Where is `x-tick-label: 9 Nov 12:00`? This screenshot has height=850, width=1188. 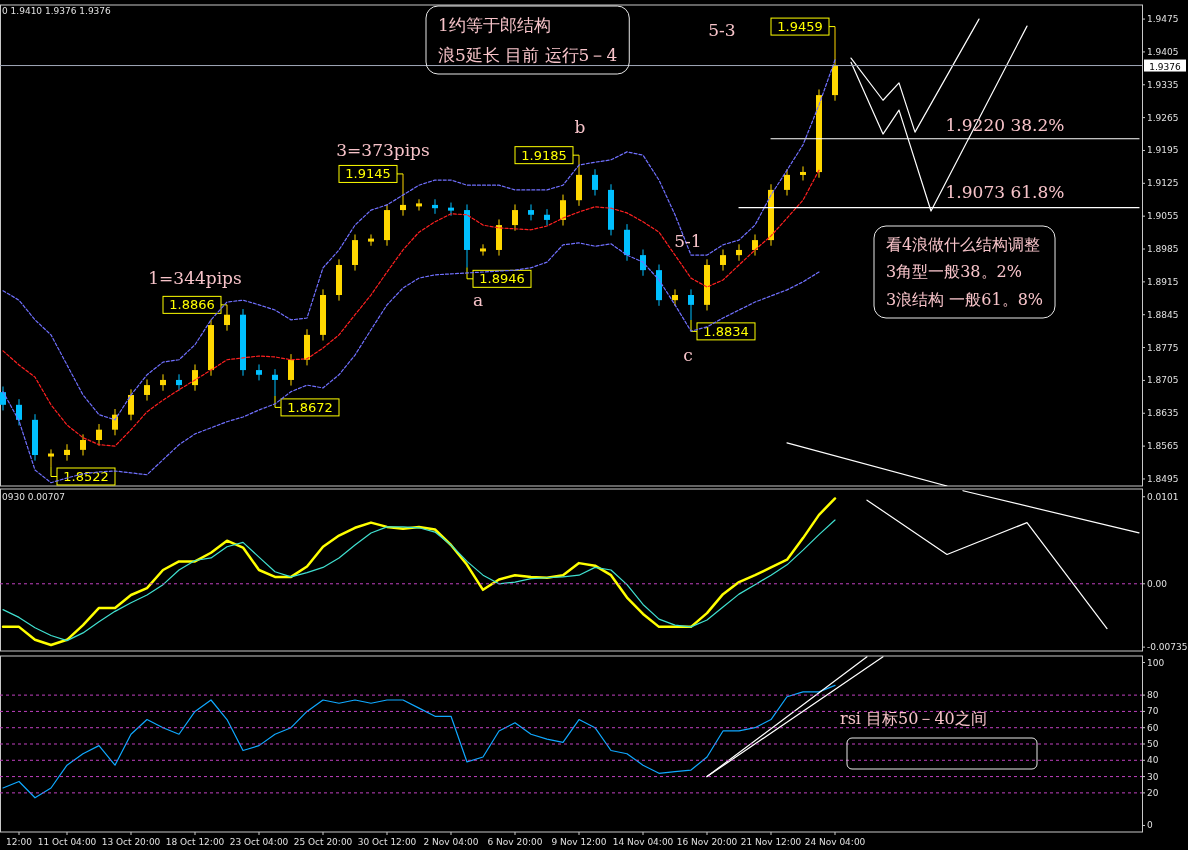
x-tick-label: 9 Nov 12:00 is located at coordinates (579, 842).